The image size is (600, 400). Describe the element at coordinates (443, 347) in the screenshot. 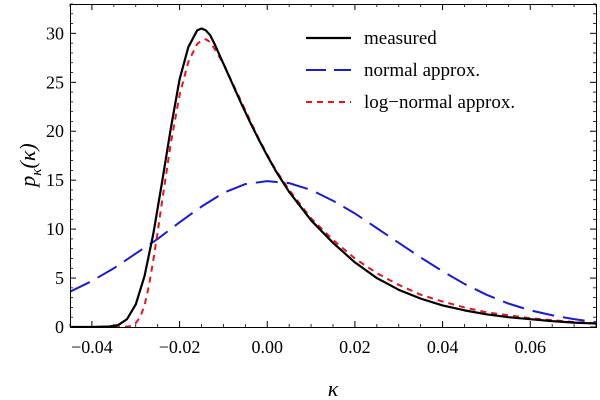

I see `x-tick-label: 0.04` at that location.